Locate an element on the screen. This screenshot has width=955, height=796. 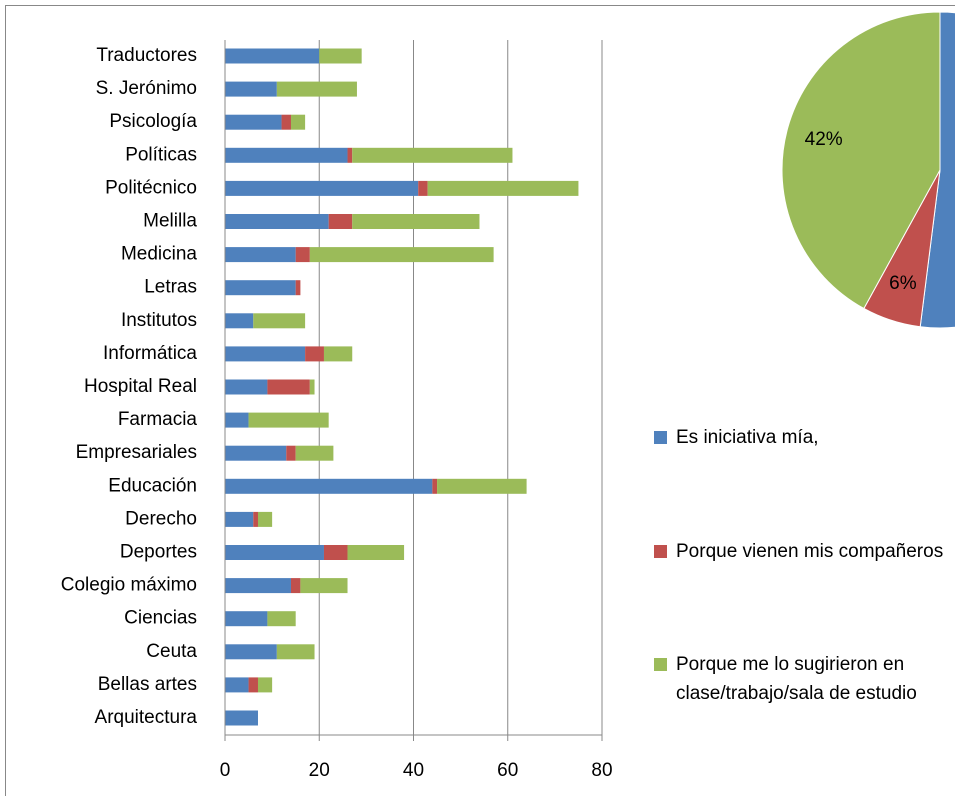
legend-item: Porque vienen mis compañeros is located at coordinates (799, 551).